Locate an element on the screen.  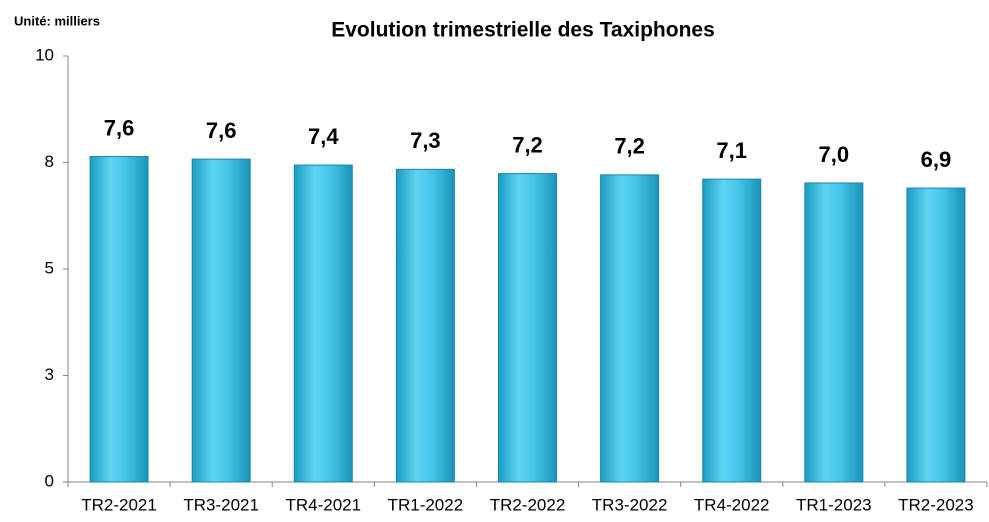
x-tick-label: TR2-2021 is located at coordinates (119, 504).